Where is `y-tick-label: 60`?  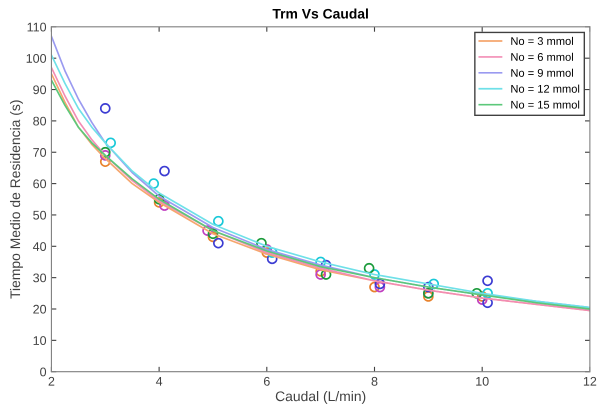
y-tick-label: 60 is located at coordinates (39, 183).